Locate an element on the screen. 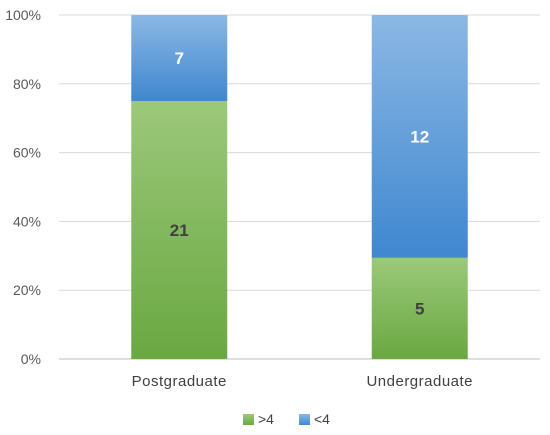  y-tick-label: 60% is located at coordinates (27, 153).